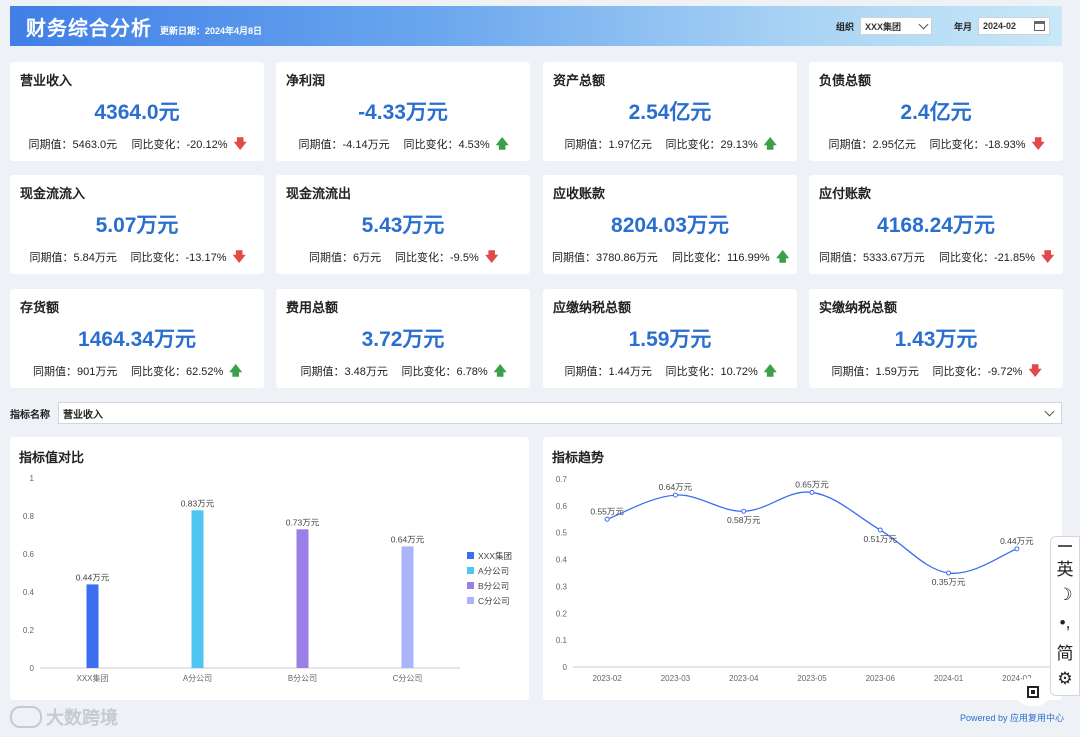 This screenshot has width=1080, height=737. Describe the element at coordinates (670, 111) in the screenshot. I see `kpi-card: 资产总额 2.54亿元 同期值：1.97亿元 同比变化：29.13% 🡅` at that location.